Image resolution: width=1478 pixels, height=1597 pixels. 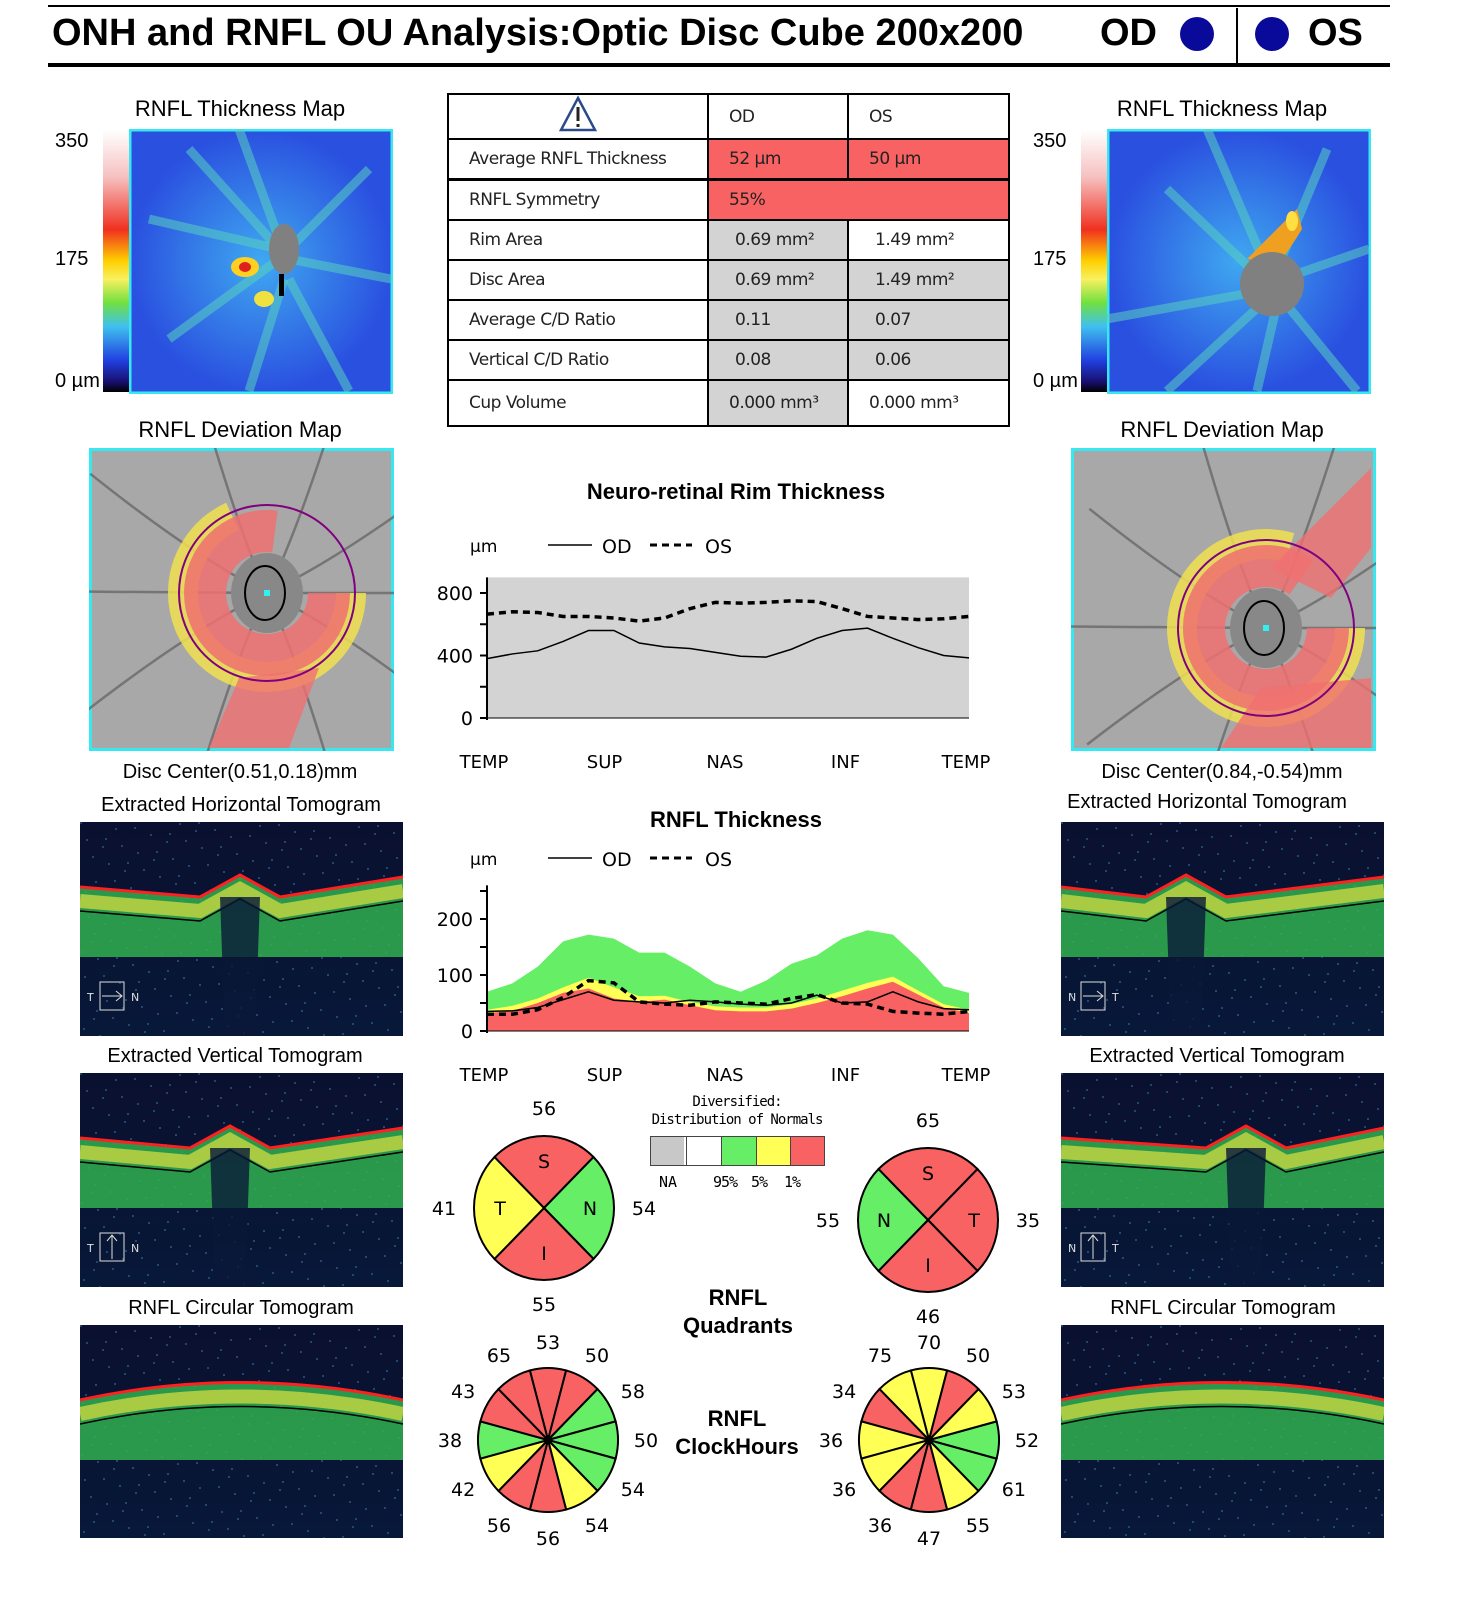 What do you see at coordinates (455, 976) in the screenshot?
I see `y-tick-label: 100` at bounding box center [455, 976].